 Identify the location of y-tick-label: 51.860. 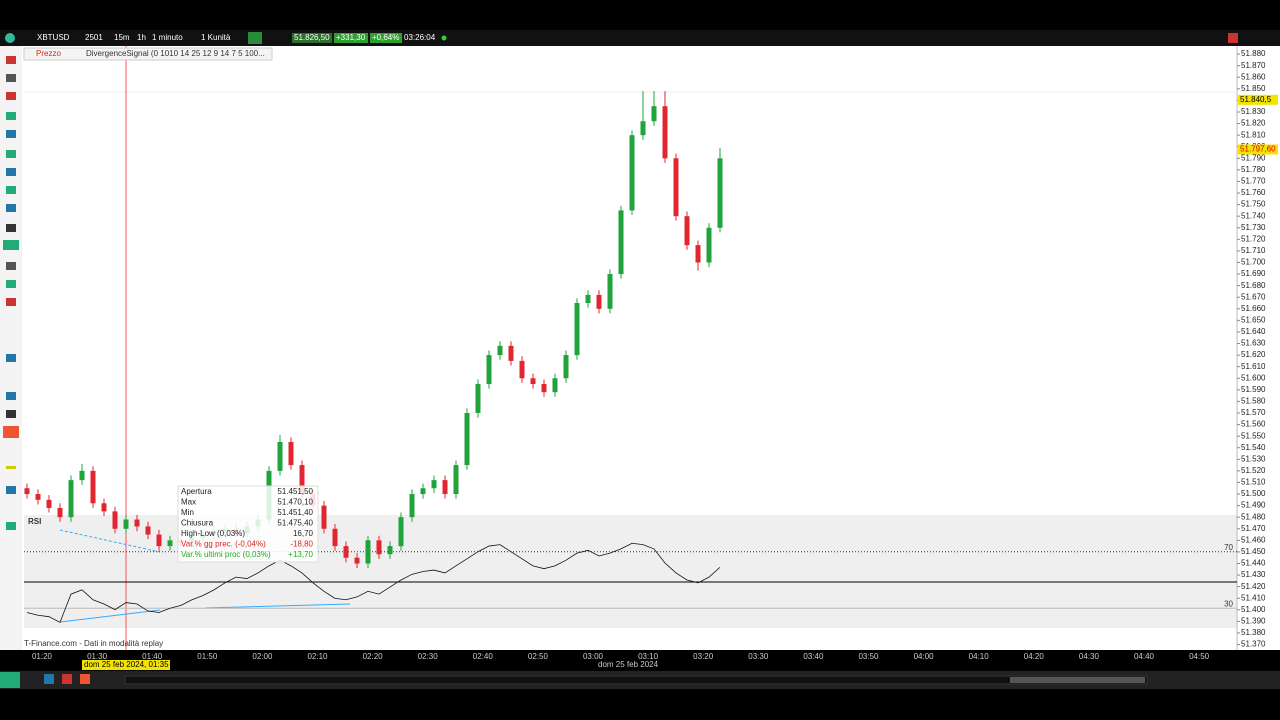
(1253, 76).